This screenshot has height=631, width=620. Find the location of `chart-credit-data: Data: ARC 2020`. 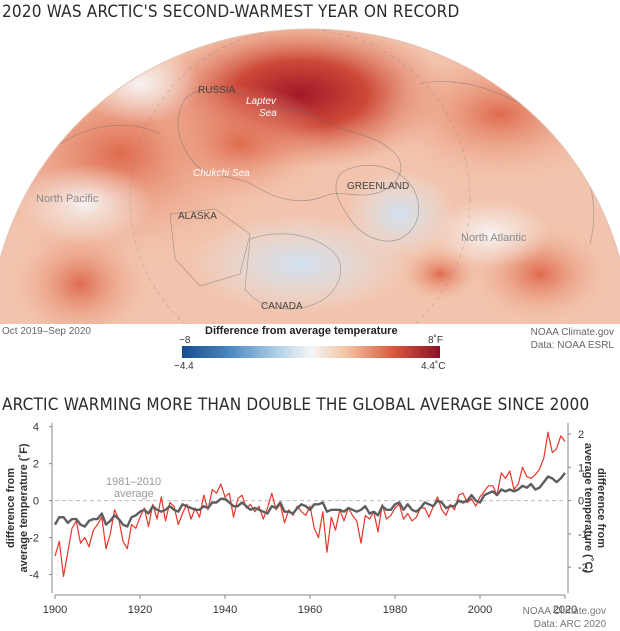

chart-credit-data: Data: ARC 2020 is located at coordinates (569, 624).